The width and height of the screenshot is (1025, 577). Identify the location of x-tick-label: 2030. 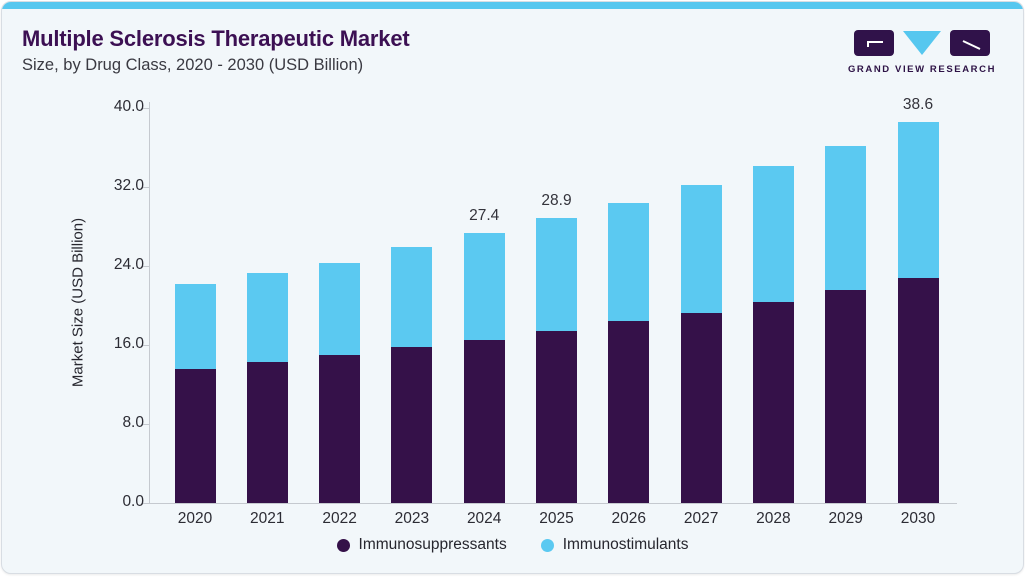
(918, 518).